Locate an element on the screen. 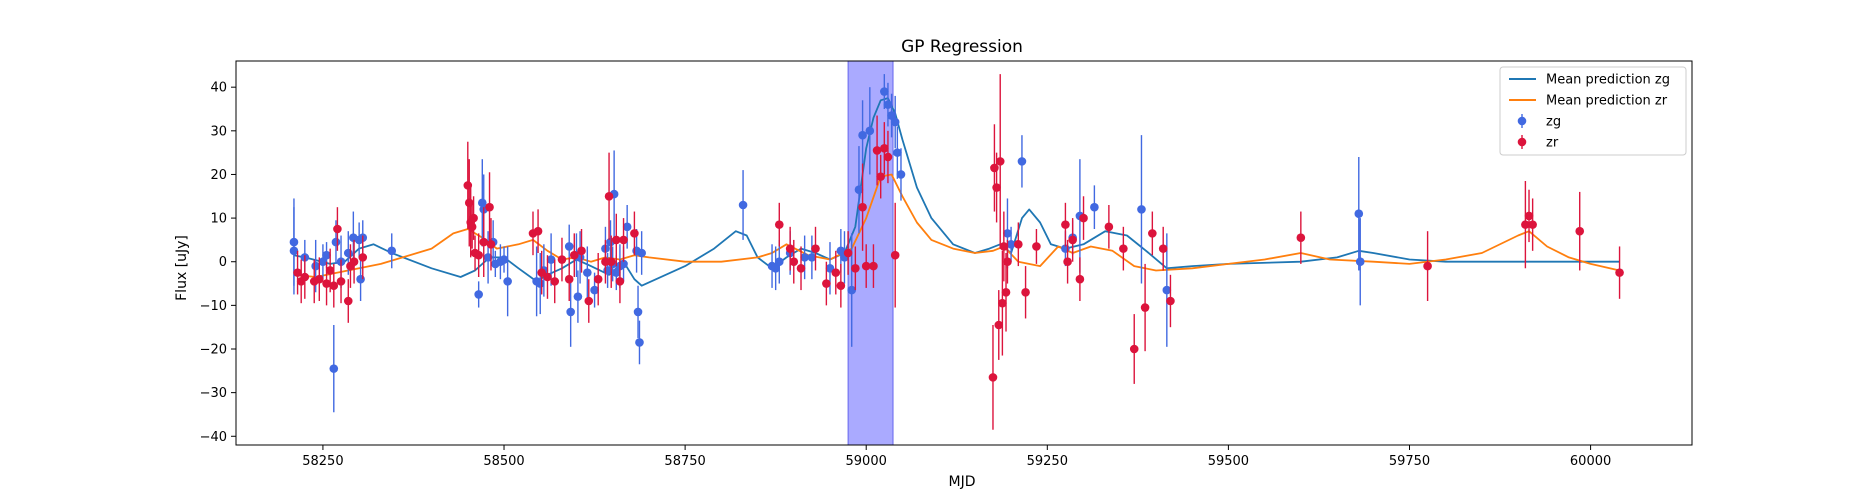 The height and width of the screenshot is (500, 1875). y-tick-label: −20 is located at coordinates (213, 350).